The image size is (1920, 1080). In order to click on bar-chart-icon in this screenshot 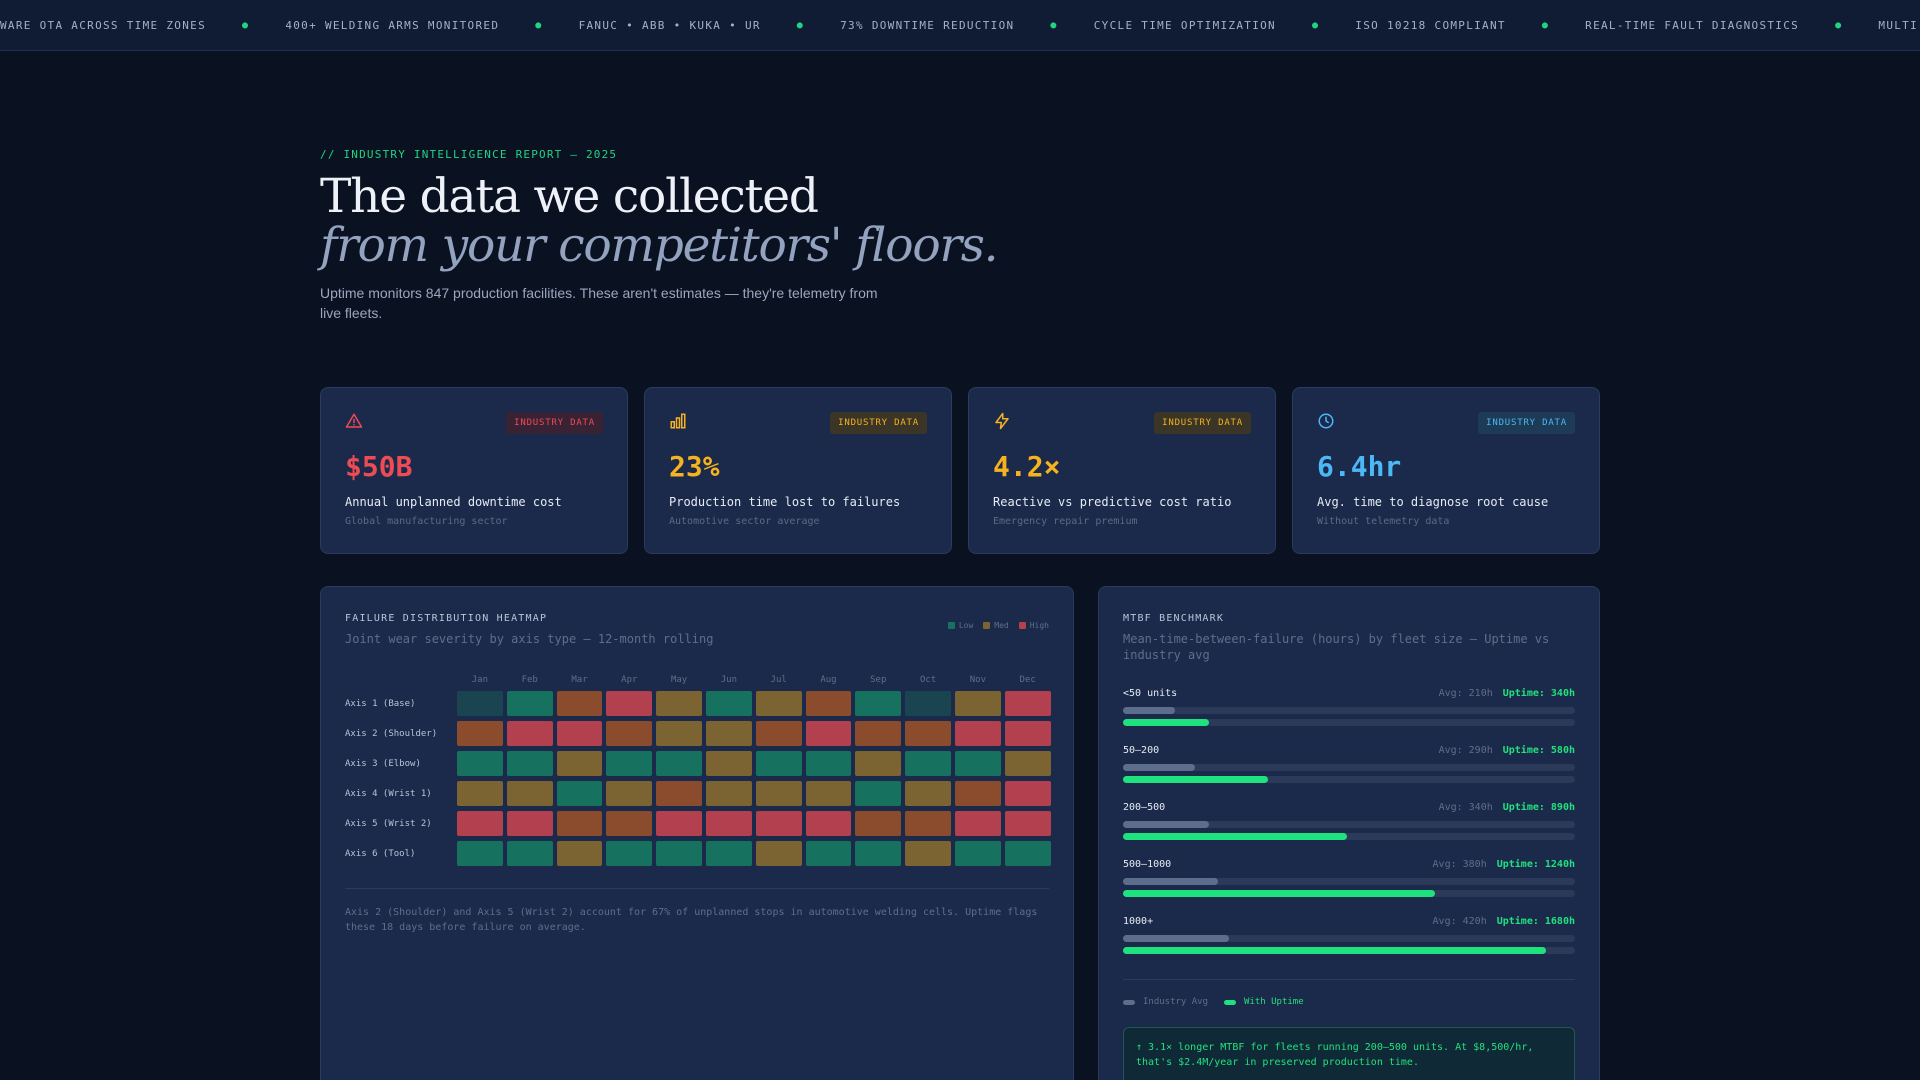, I will do `click(678, 421)`.